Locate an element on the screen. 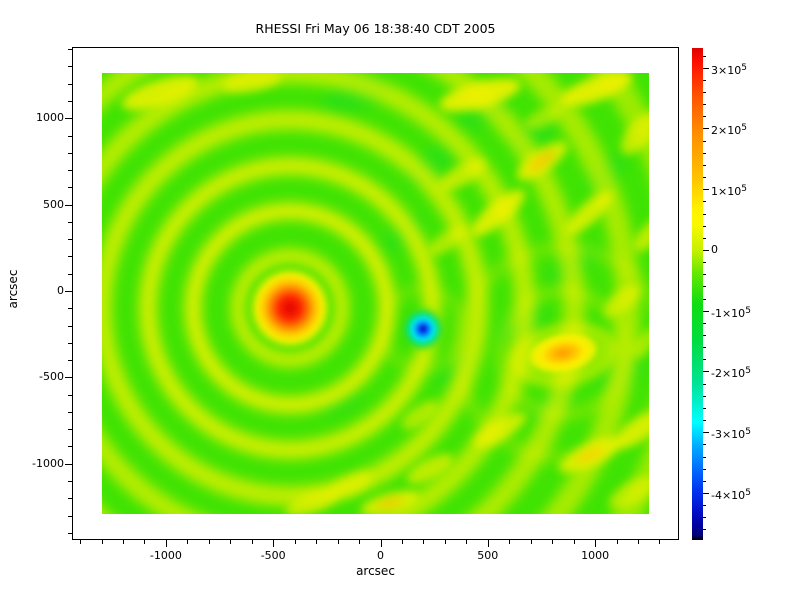  y-tick-label: -500 is located at coordinates (51, 377).